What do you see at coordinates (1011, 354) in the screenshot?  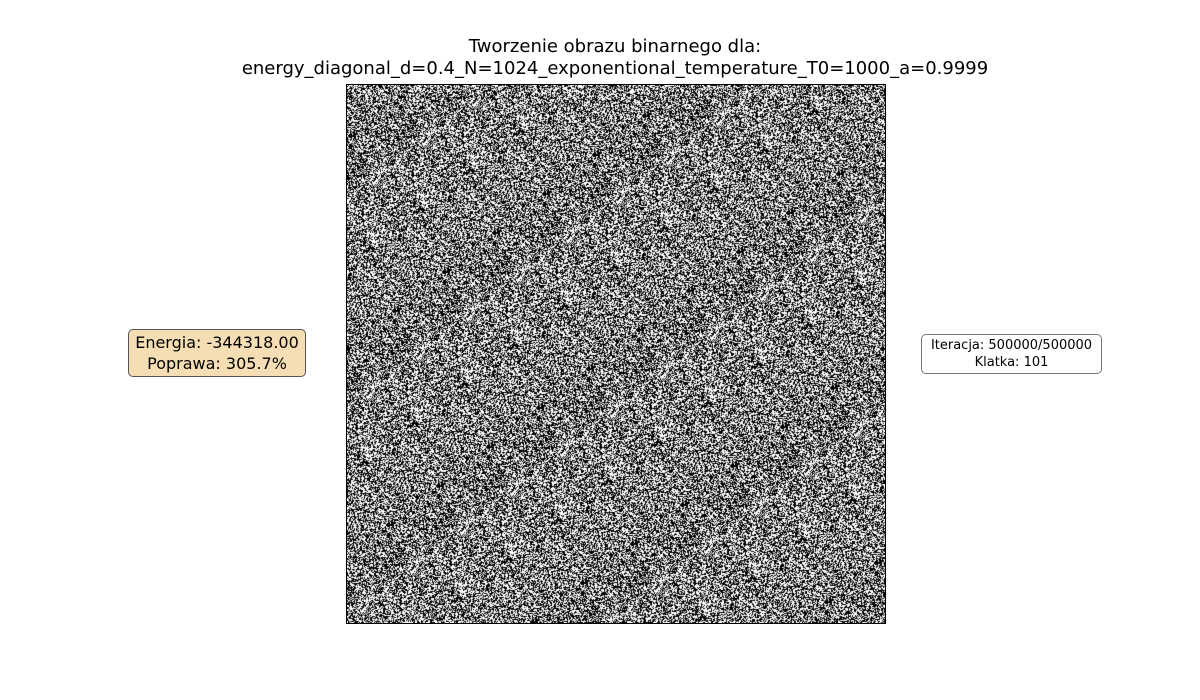 I see `iteration-info-box: Iteracja: 500000/500000 Klatka: 101` at bounding box center [1011, 354].